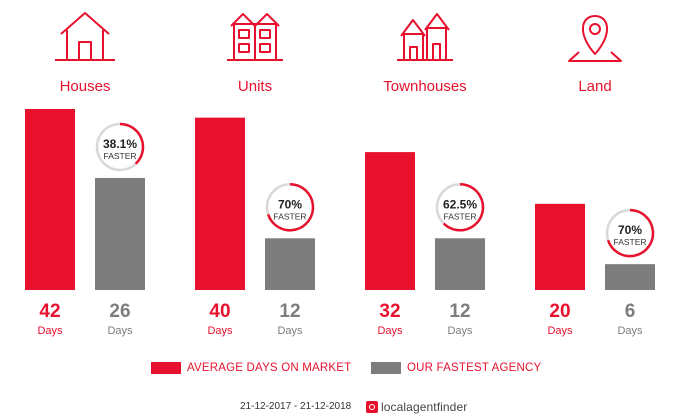  Describe the element at coordinates (255, 175) in the screenshot. I see `category-group: Units 40 12 Days Days 70%FASTER` at that location.